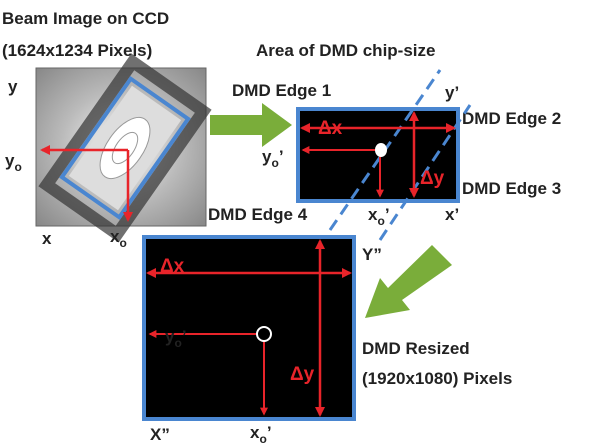 This screenshot has height=447, width=599. I want to click on ccd-size: (1624x1234 Pixels), so click(77, 50).